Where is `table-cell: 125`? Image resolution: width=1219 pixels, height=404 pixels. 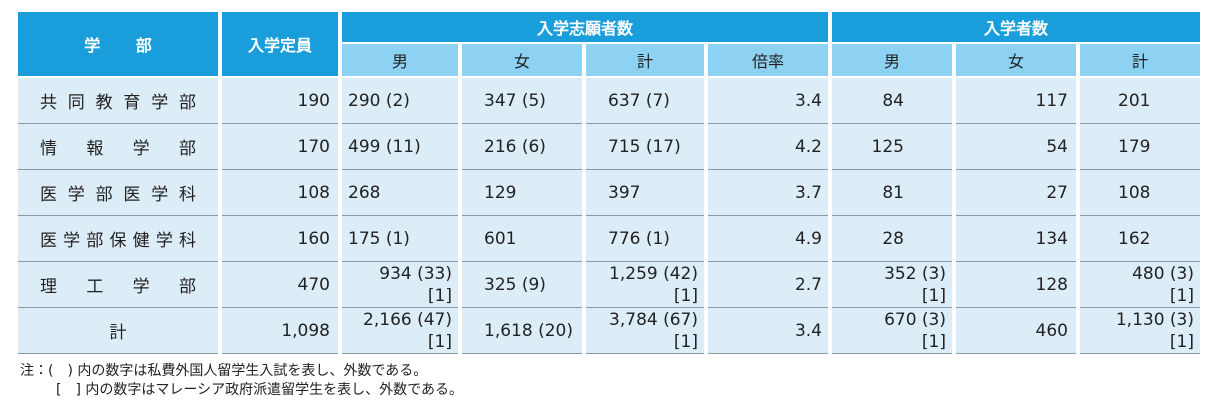 table-cell: 125 is located at coordinates (892, 147).